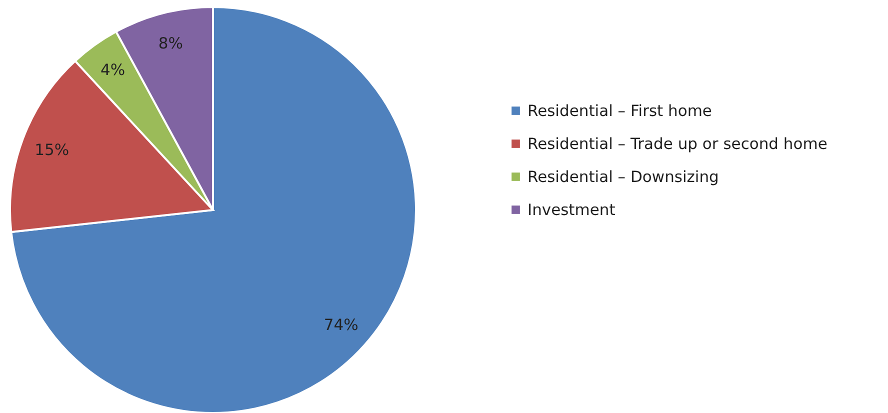  What do you see at coordinates (113, 70) in the screenshot?
I see `data-label: 4%` at bounding box center [113, 70].